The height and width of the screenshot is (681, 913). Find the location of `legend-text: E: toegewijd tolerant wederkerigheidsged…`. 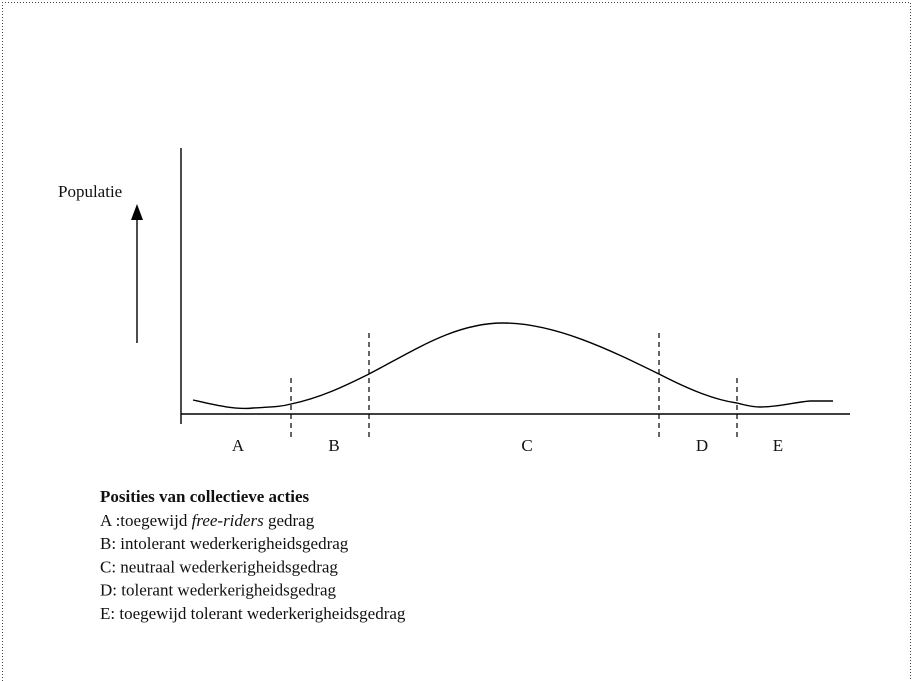

legend-text: E: toegewijd tolerant wederkerigheidsged… is located at coordinates (253, 613).